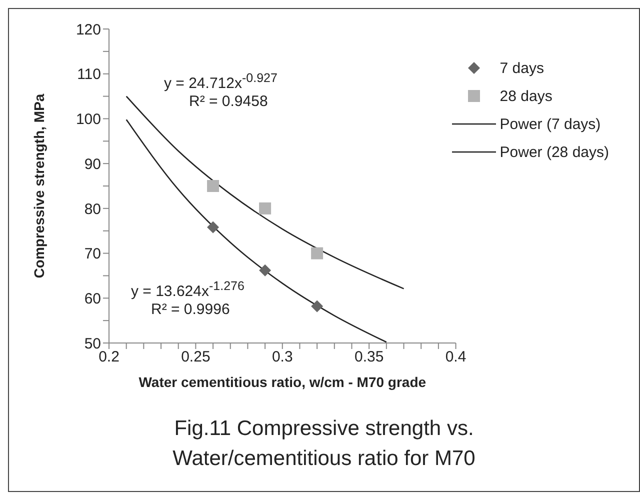 The image size is (640, 498). What do you see at coordinates (92, 209) in the screenshot?
I see `y-tick-label: 80` at bounding box center [92, 209].